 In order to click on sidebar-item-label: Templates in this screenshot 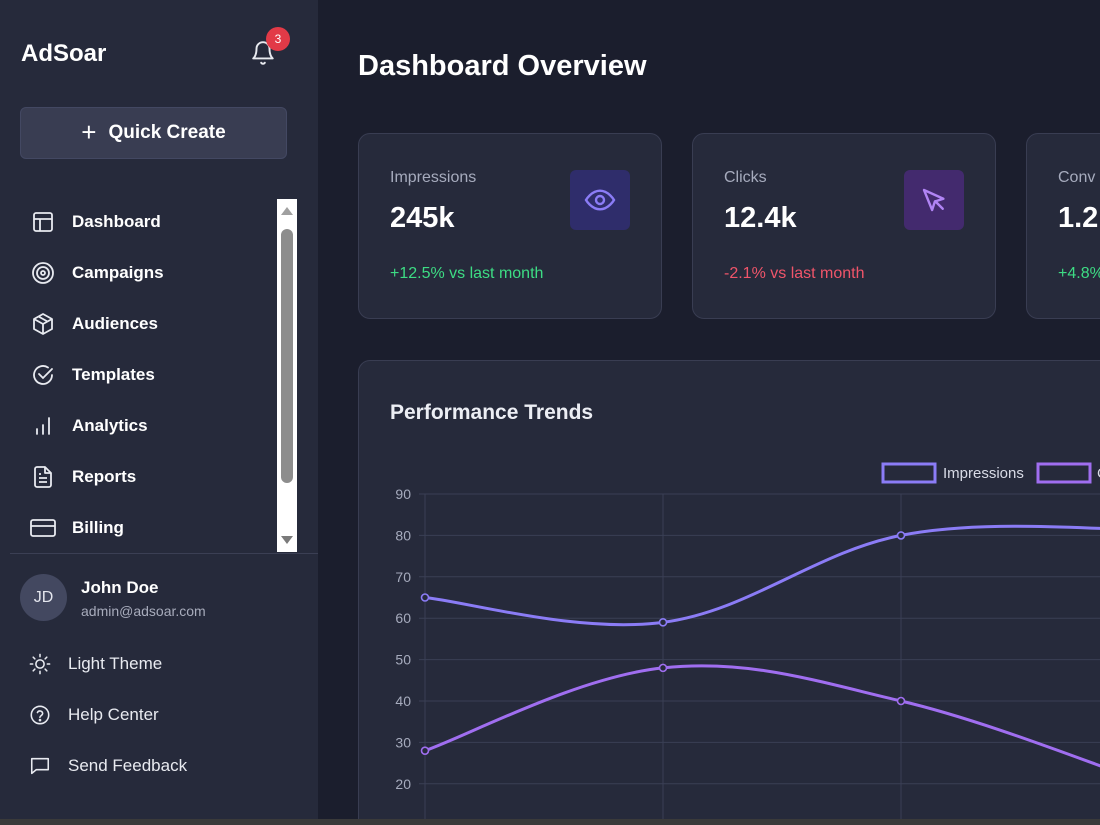, I will do `click(113, 374)`.